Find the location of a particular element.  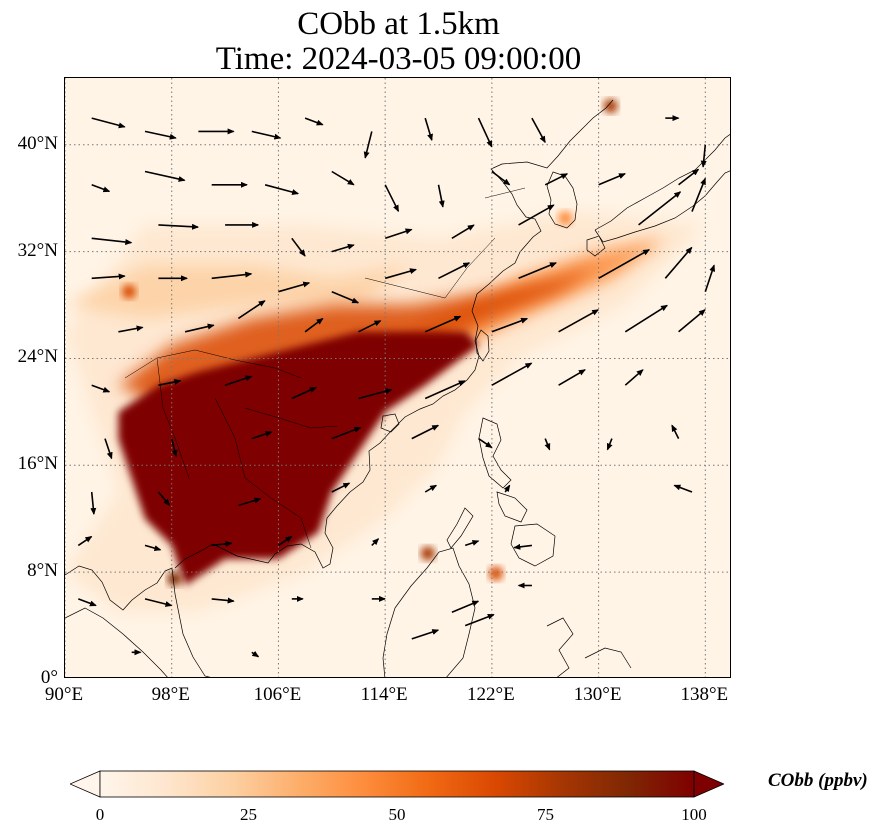

coastline-japan is located at coordinates (662, 188).